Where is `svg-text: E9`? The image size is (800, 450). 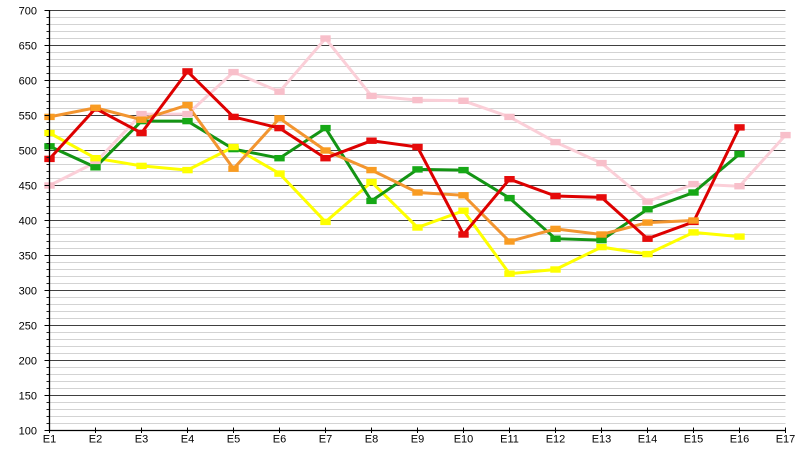
svg-text: E9 is located at coordinates (417, 440).